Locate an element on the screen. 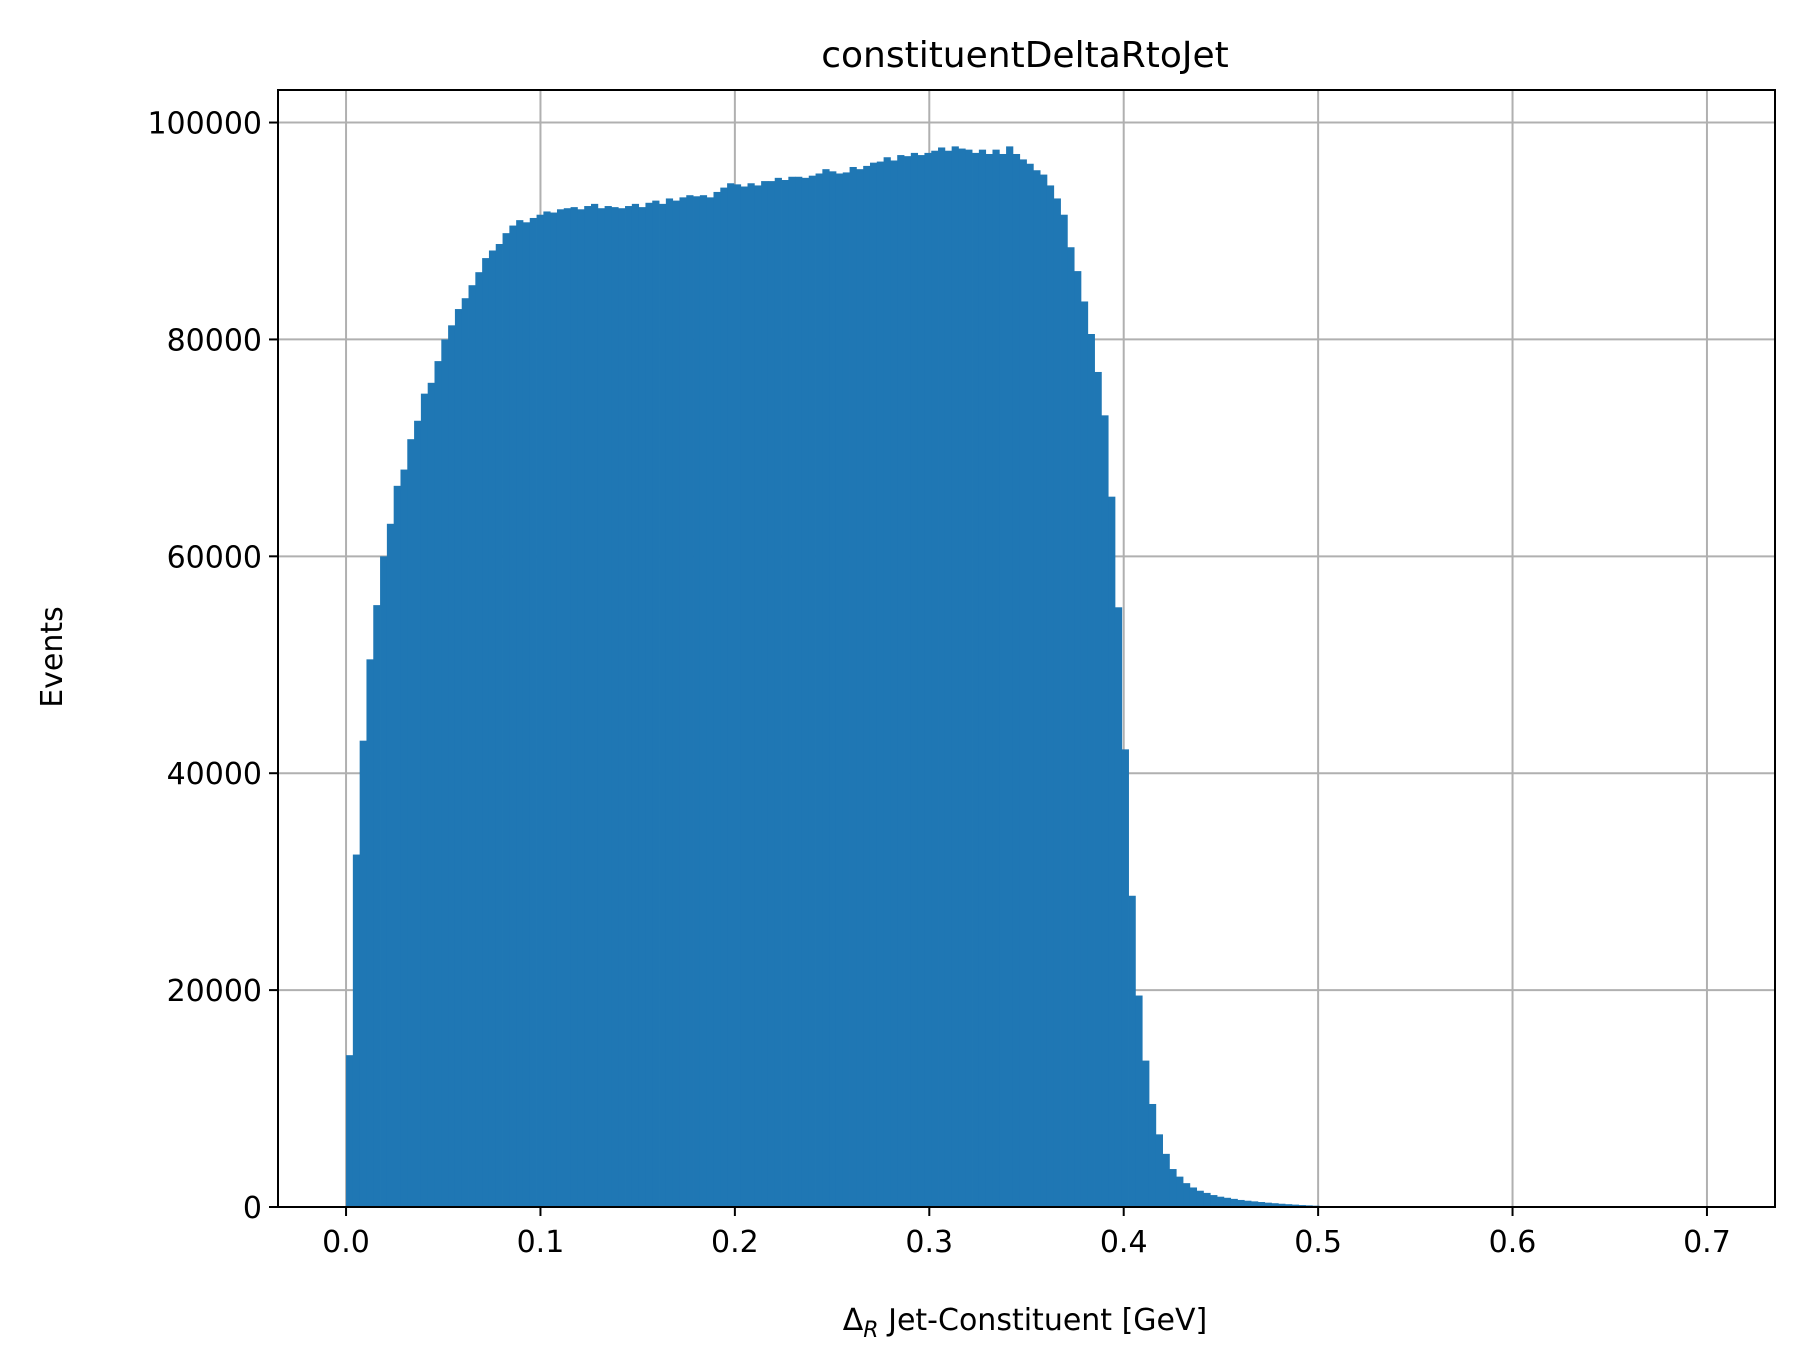 The width and height of the screenshot is (1794, 1365). y-tick-label: 100000 is located at coordinates (204, 124).